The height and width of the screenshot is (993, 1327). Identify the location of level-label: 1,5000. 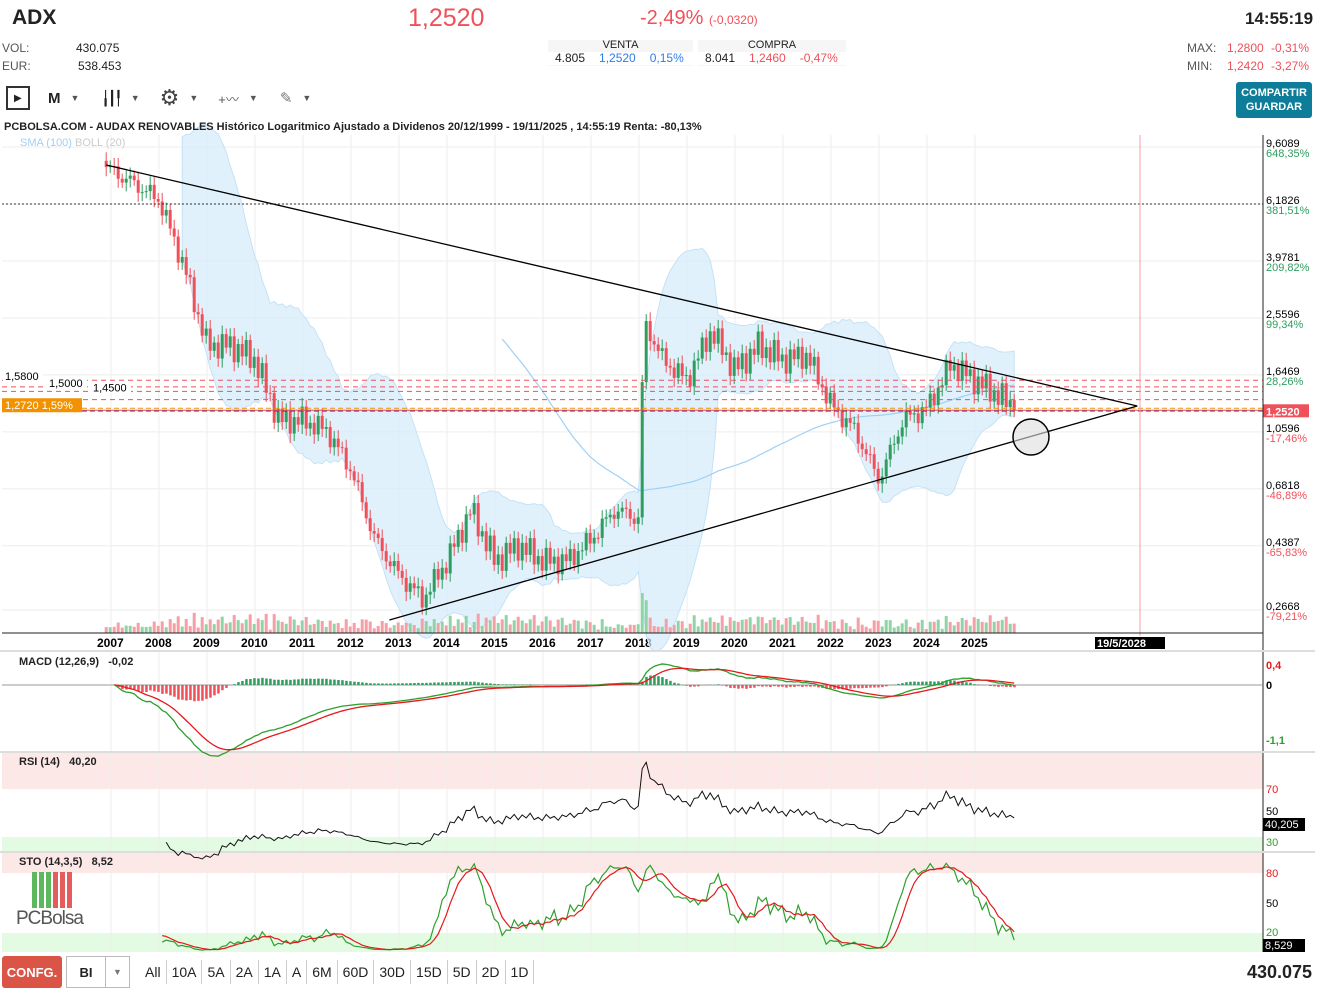
(66, 384).